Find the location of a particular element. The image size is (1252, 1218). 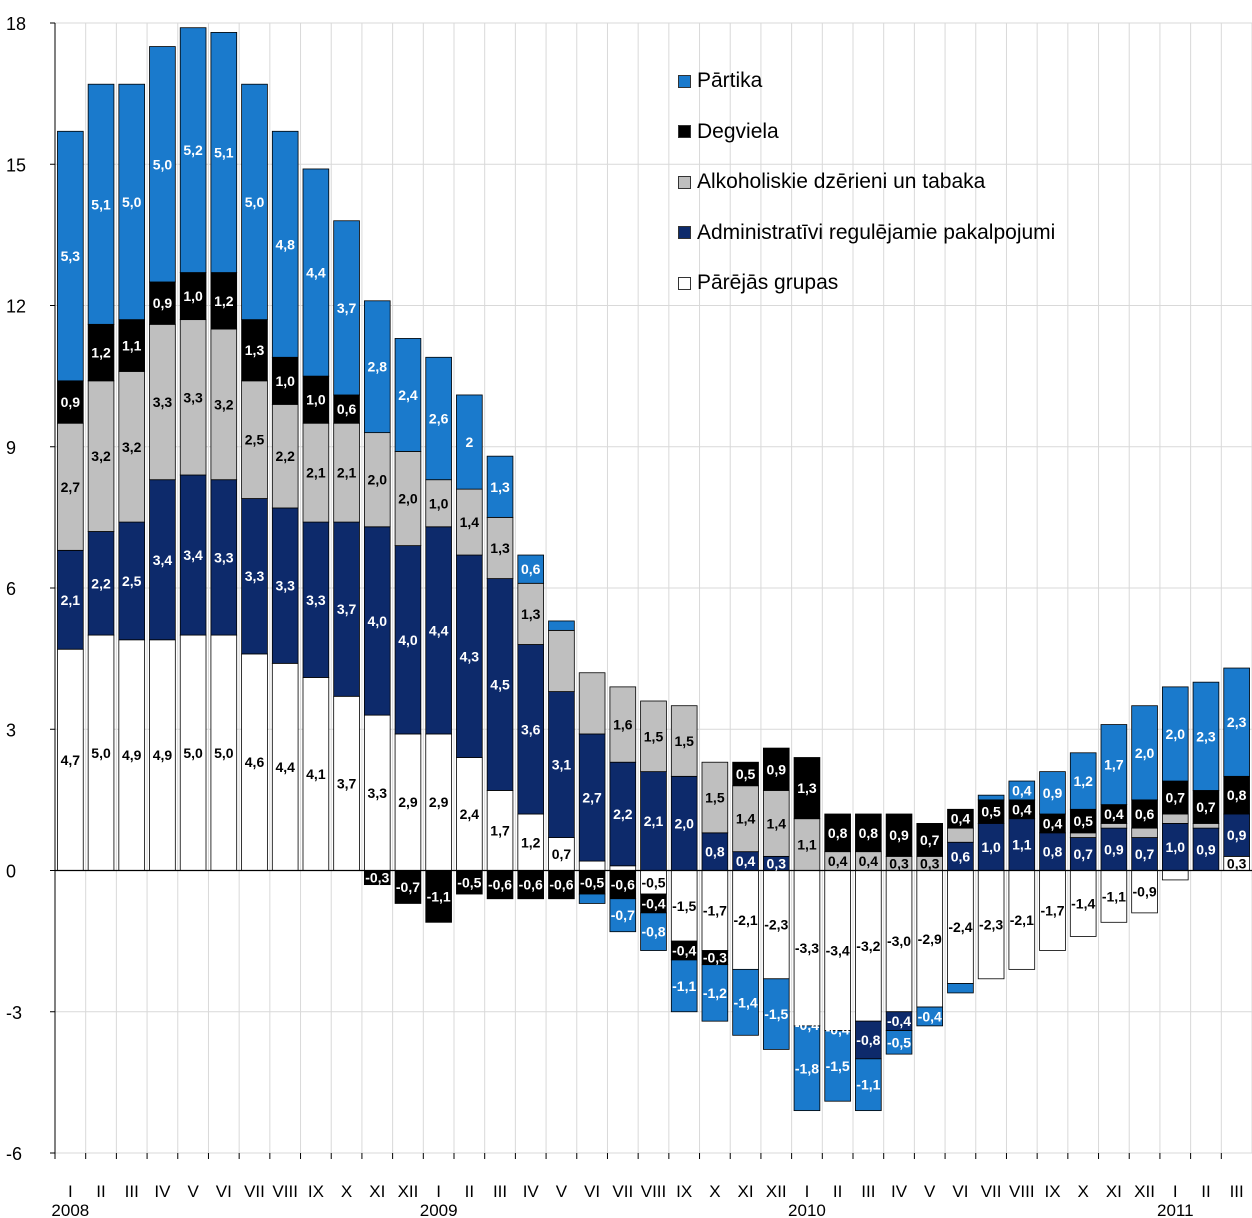

data-label: -1,2 is located at coordinates (715, 993).